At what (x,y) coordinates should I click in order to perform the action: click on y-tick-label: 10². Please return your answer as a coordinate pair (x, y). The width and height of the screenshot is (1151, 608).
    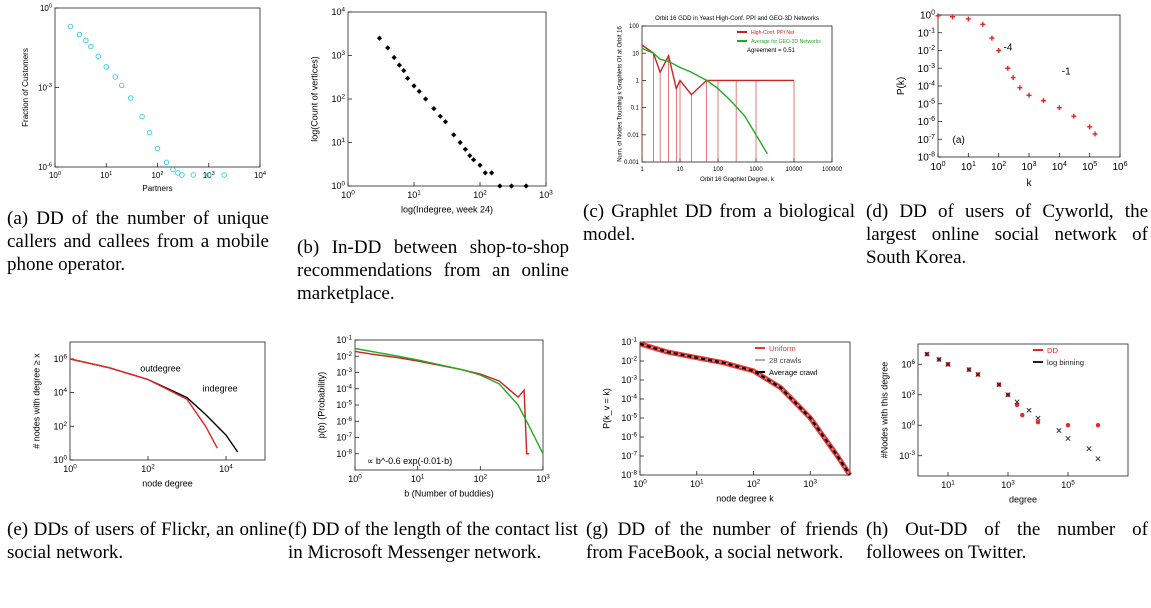
    Looking at the image, I should click on (338, 99).